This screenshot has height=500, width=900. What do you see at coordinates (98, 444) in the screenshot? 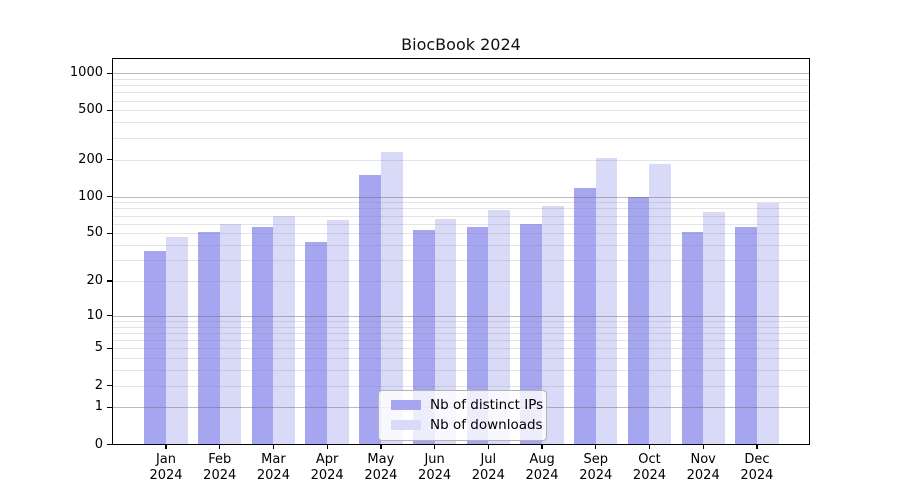
I see `y-tick-label: 0` at bounding box center [98, 444].